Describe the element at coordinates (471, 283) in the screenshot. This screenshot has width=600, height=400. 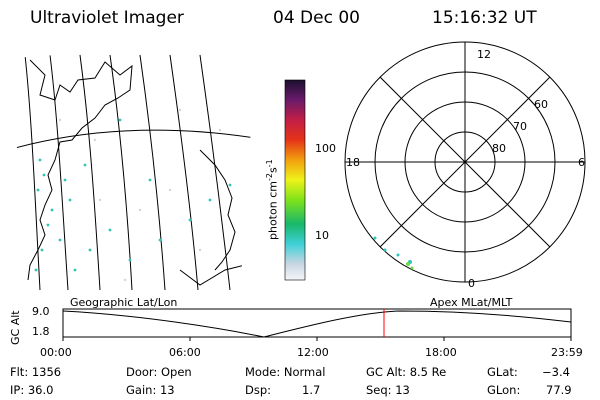
I see `mlt-label-0: 0` at that location.